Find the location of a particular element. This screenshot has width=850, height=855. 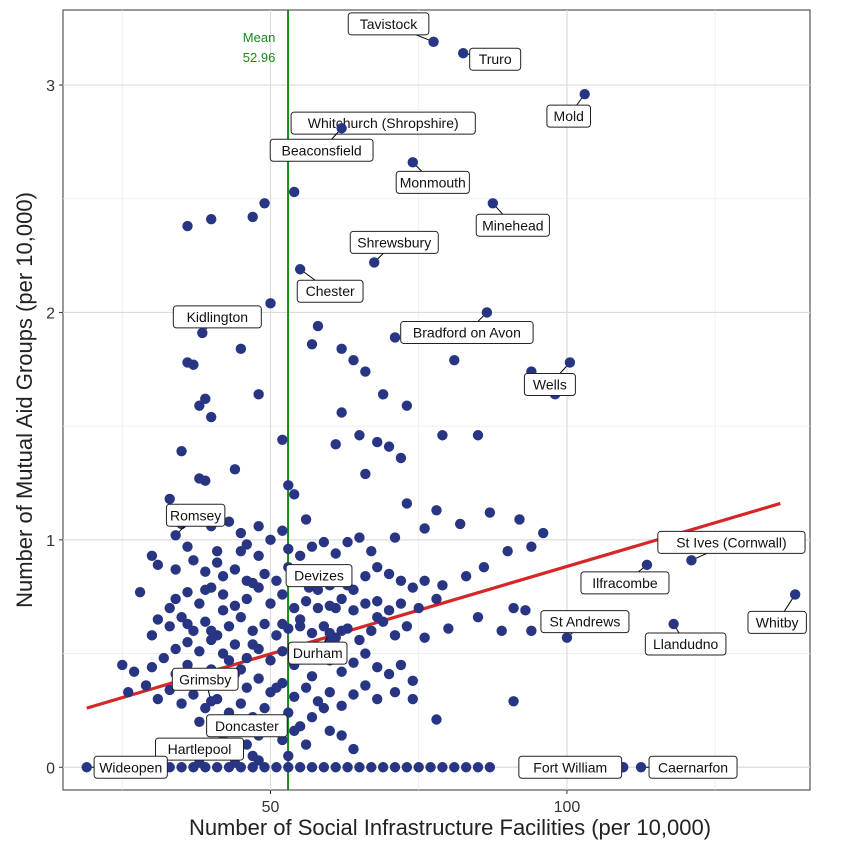

point-label: Llandudno is located at coordinates (686, 644).